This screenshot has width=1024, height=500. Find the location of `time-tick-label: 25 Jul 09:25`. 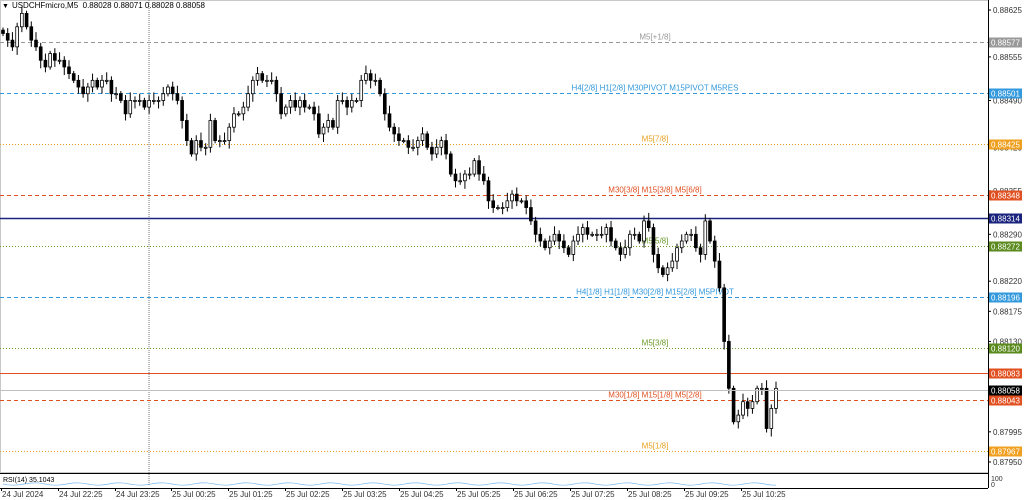

time-tick-label: 25 Jul 09:25 is located at coordinates (707, 494).